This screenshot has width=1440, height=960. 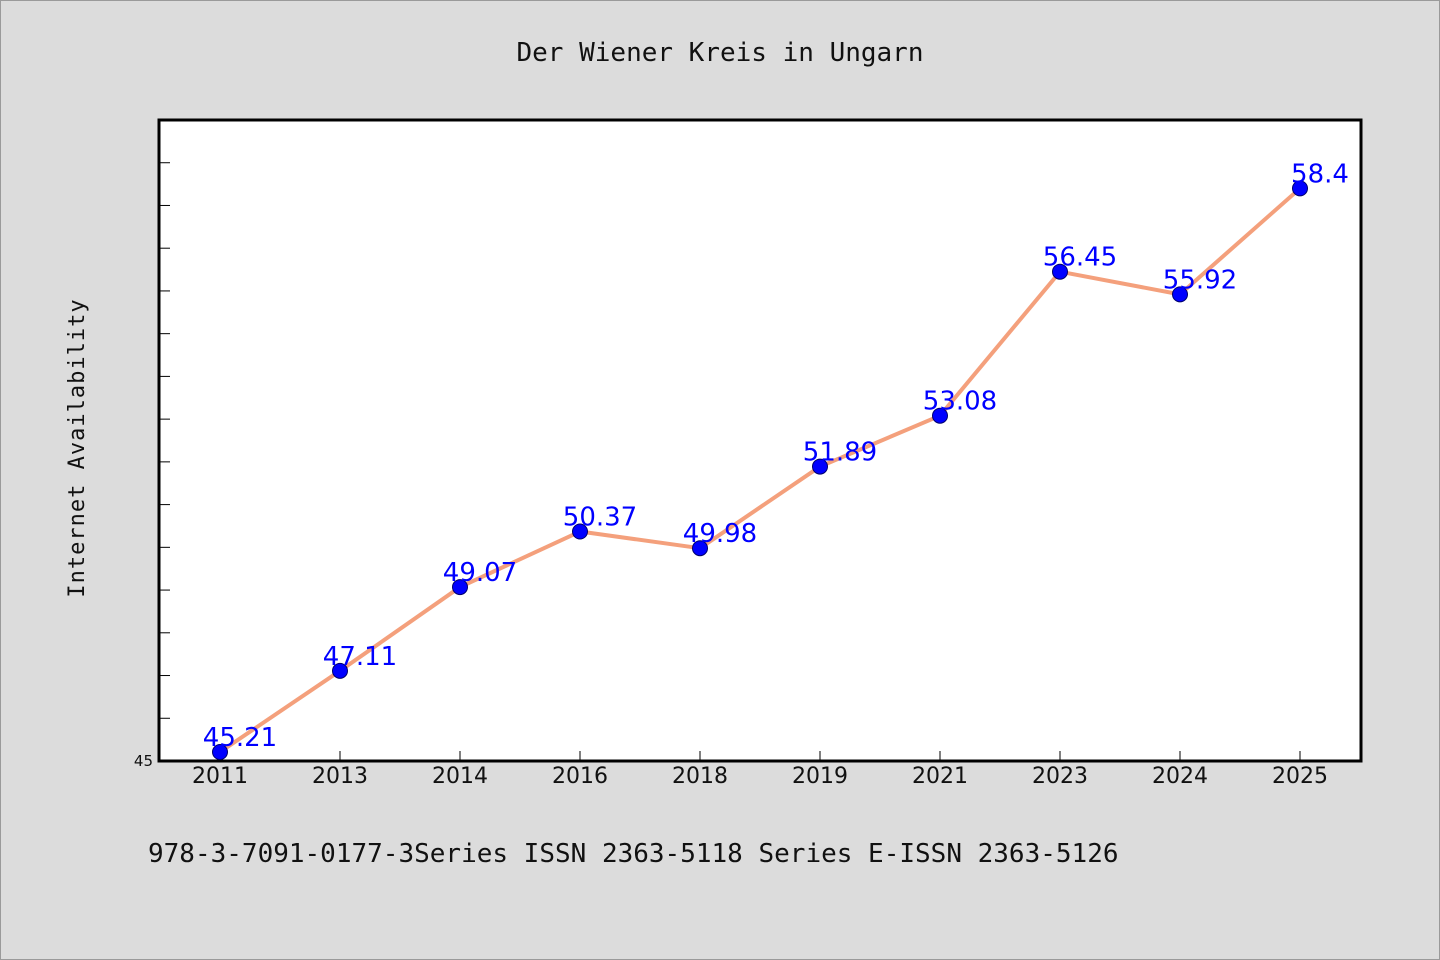 I want to click on x-tick-label: 2023, so click(x=1060, y=776).